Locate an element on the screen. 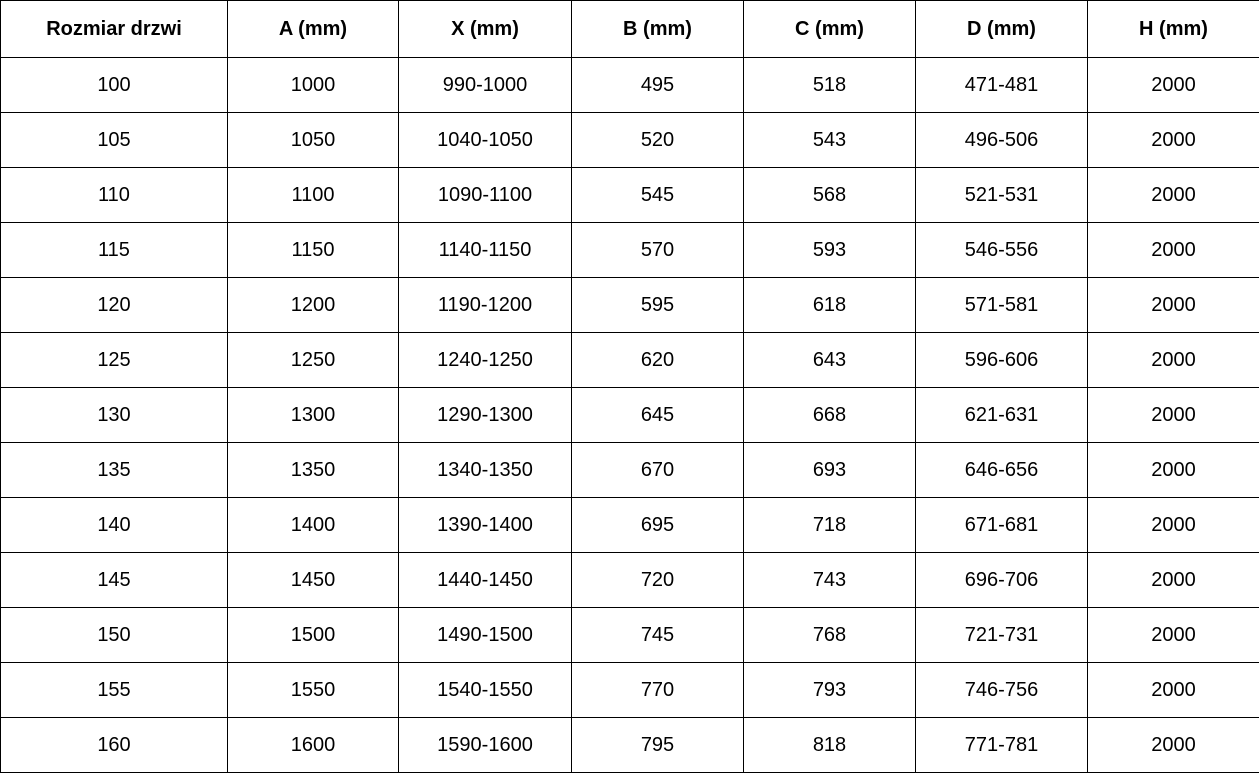  table-cell: 818 is located at coordinates (830, 745).